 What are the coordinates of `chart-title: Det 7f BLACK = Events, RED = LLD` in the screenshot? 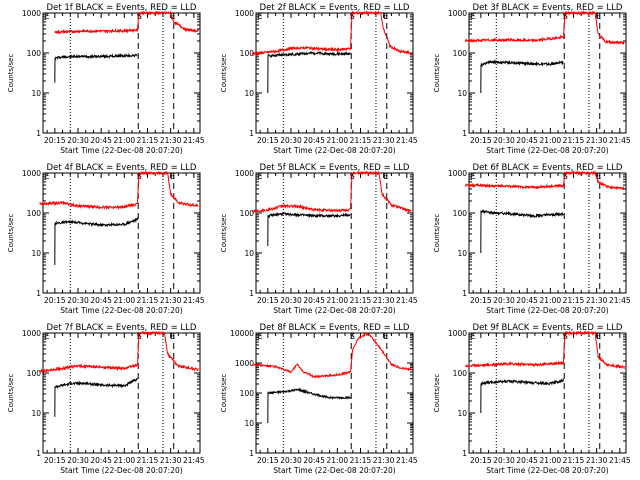 It's located at (122, 328).